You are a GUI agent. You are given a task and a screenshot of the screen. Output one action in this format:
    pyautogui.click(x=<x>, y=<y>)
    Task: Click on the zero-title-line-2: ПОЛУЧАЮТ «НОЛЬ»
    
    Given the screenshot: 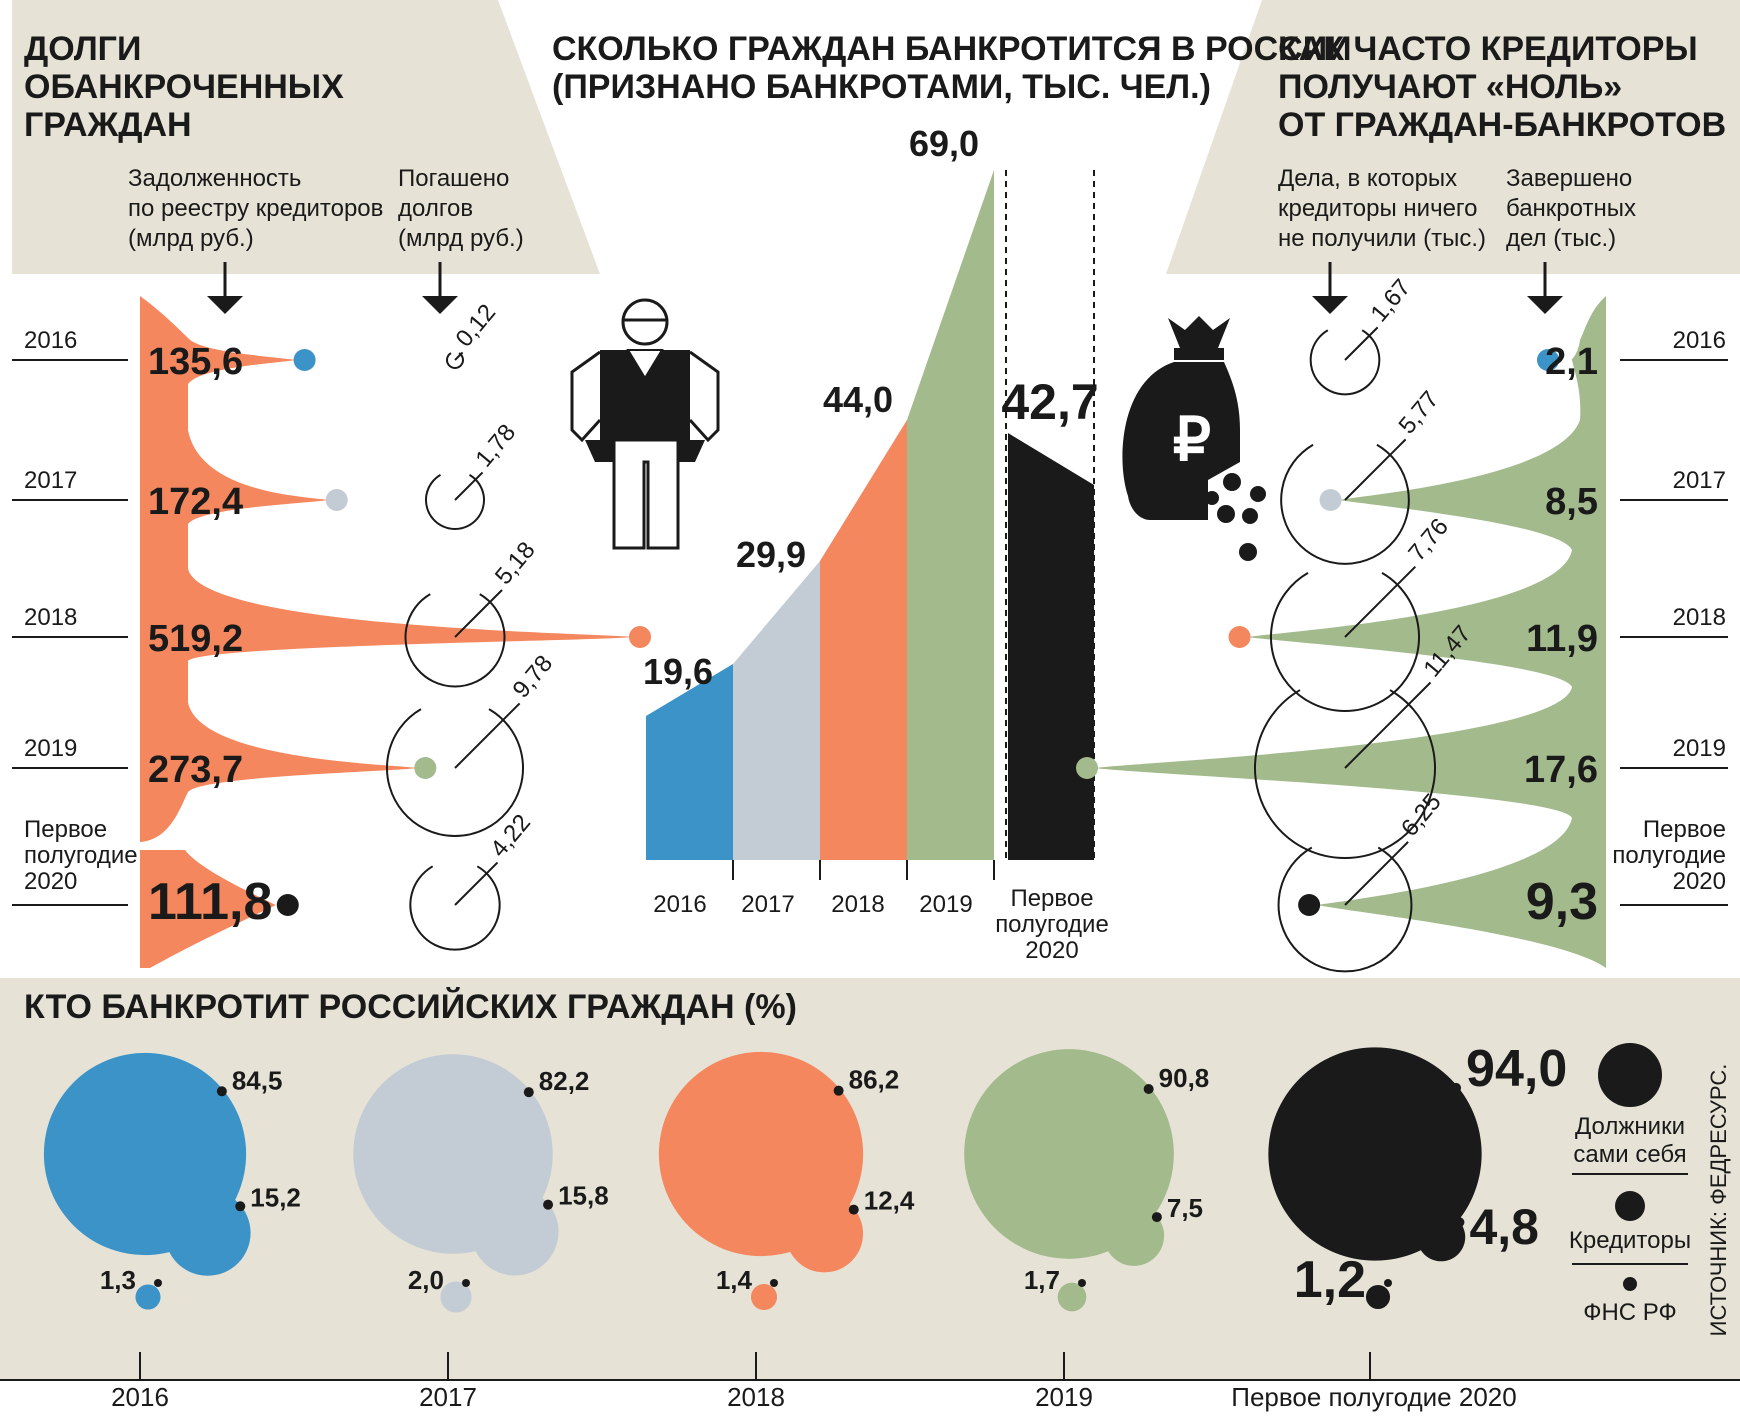 What is the action you would take?
    pyautogui.click(x=1450, y=87)
    